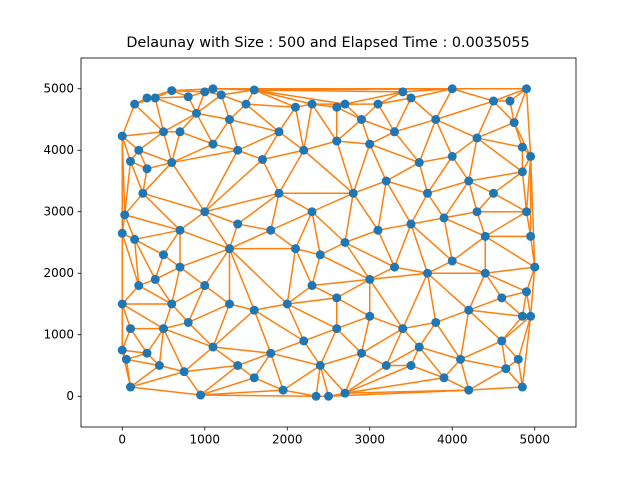 This screenshot has height=480, width=640. Describe the element at coordinates (287, 440) in the screenshot. I see `x-tick-label: 2000` at that location.